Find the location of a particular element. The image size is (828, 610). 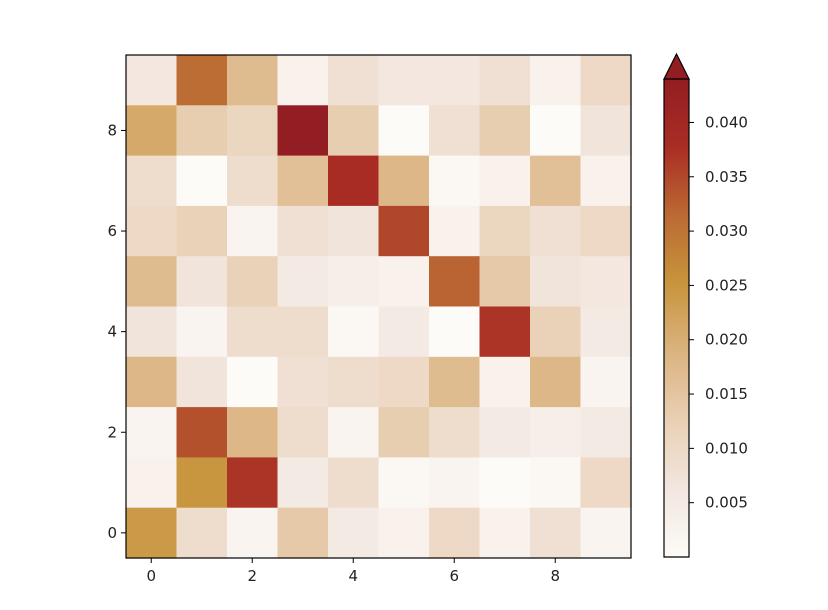

colorbar-ticks: 0.005 0.010 0.015 0.020 0.025 0.030 0.035 0.040 is located at coordinates (718, 312).